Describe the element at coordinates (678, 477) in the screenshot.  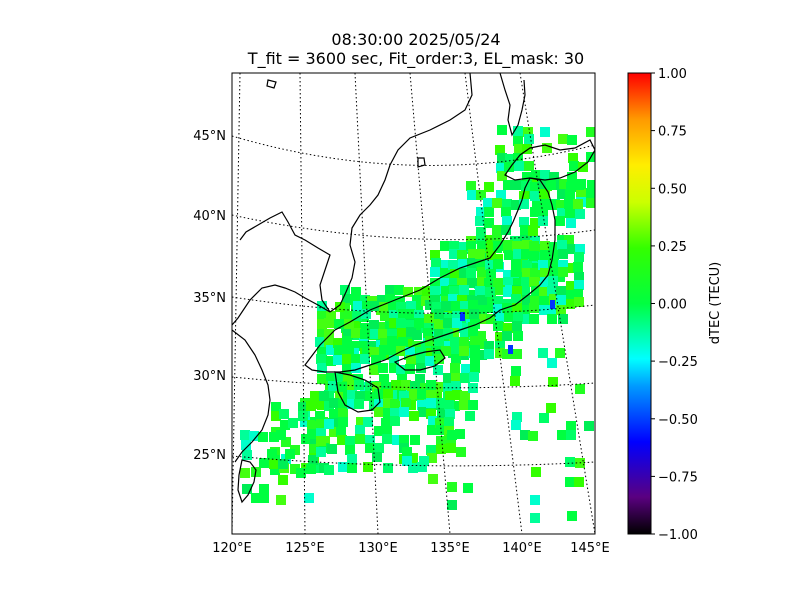
I see `colorbar-tick-label: −0.75` at that location.